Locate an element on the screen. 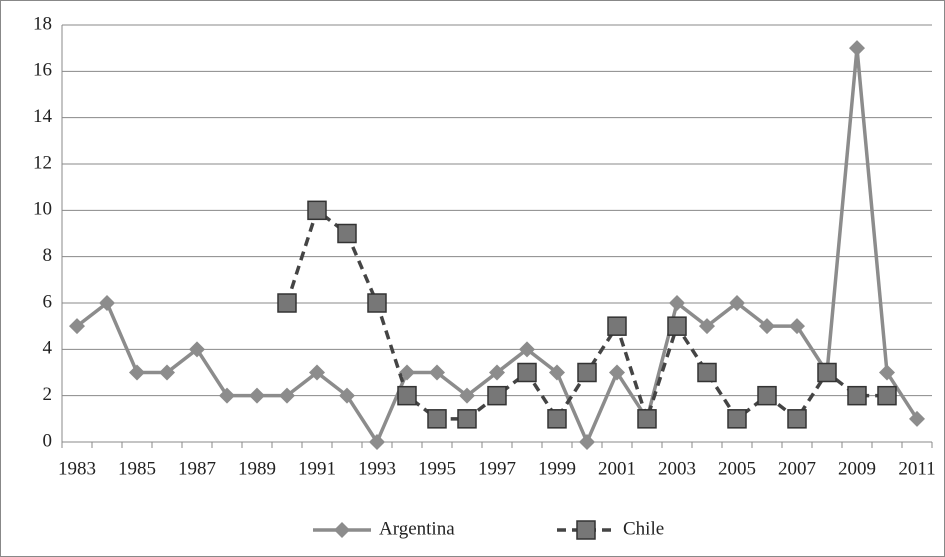 Image resolution: width=945 pixels, height=557 pixels. x-tick-label: 2011 is located at coordinates (916, 468).